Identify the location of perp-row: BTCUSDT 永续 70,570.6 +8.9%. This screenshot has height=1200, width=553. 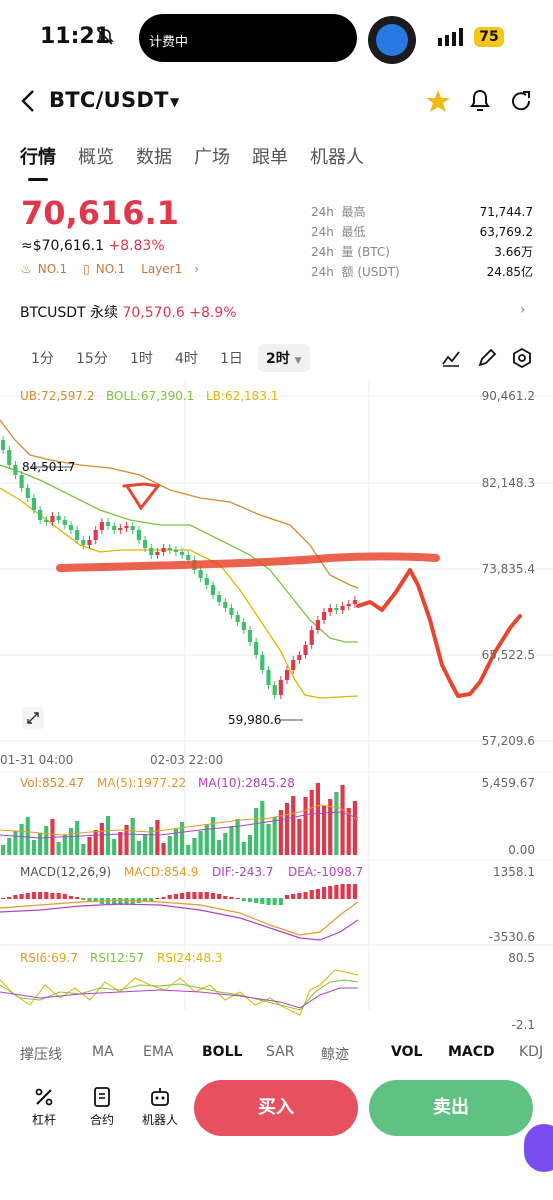
(128, 312).